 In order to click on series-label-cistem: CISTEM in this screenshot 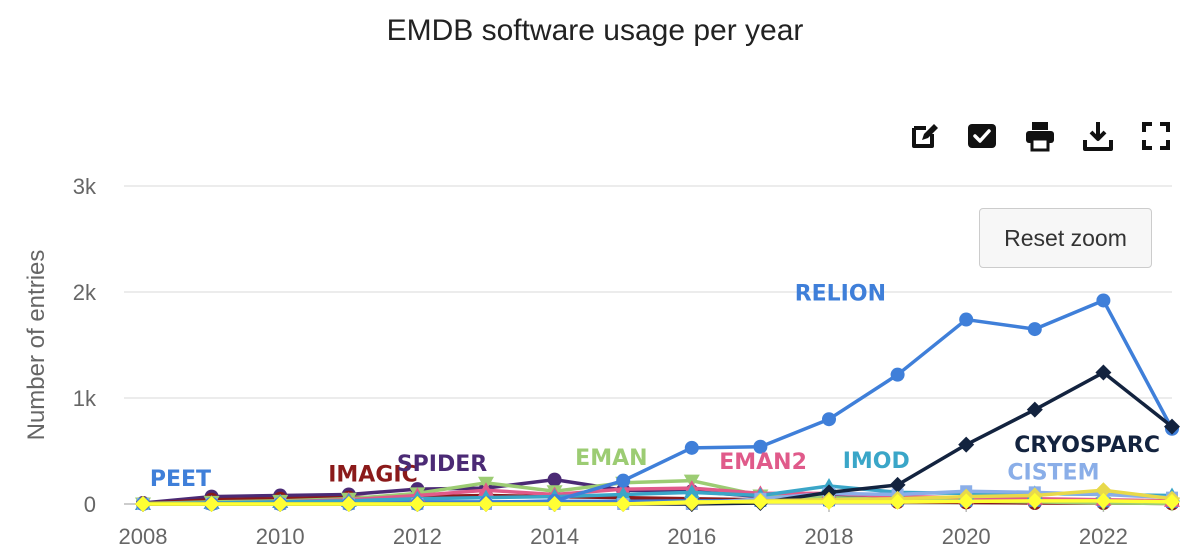, I will do `click(1053, 473)`.